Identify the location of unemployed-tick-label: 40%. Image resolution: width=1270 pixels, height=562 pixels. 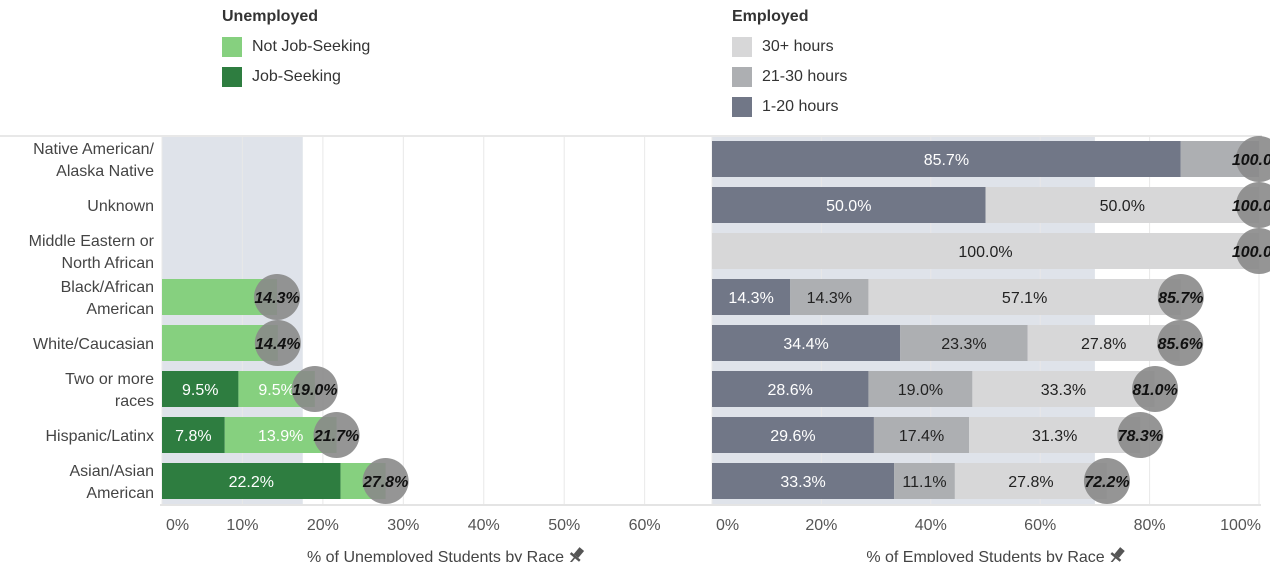
(484, 525).